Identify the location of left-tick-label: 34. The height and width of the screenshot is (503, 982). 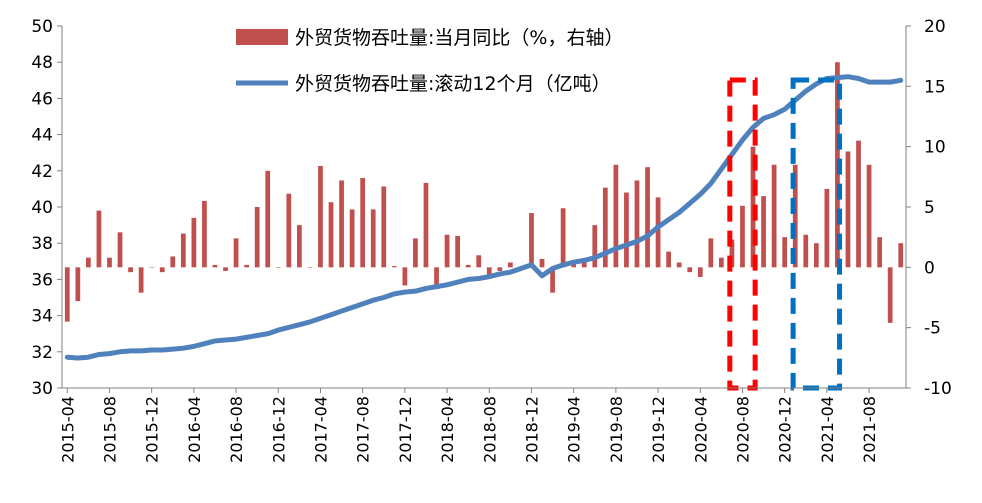
(42, 317).